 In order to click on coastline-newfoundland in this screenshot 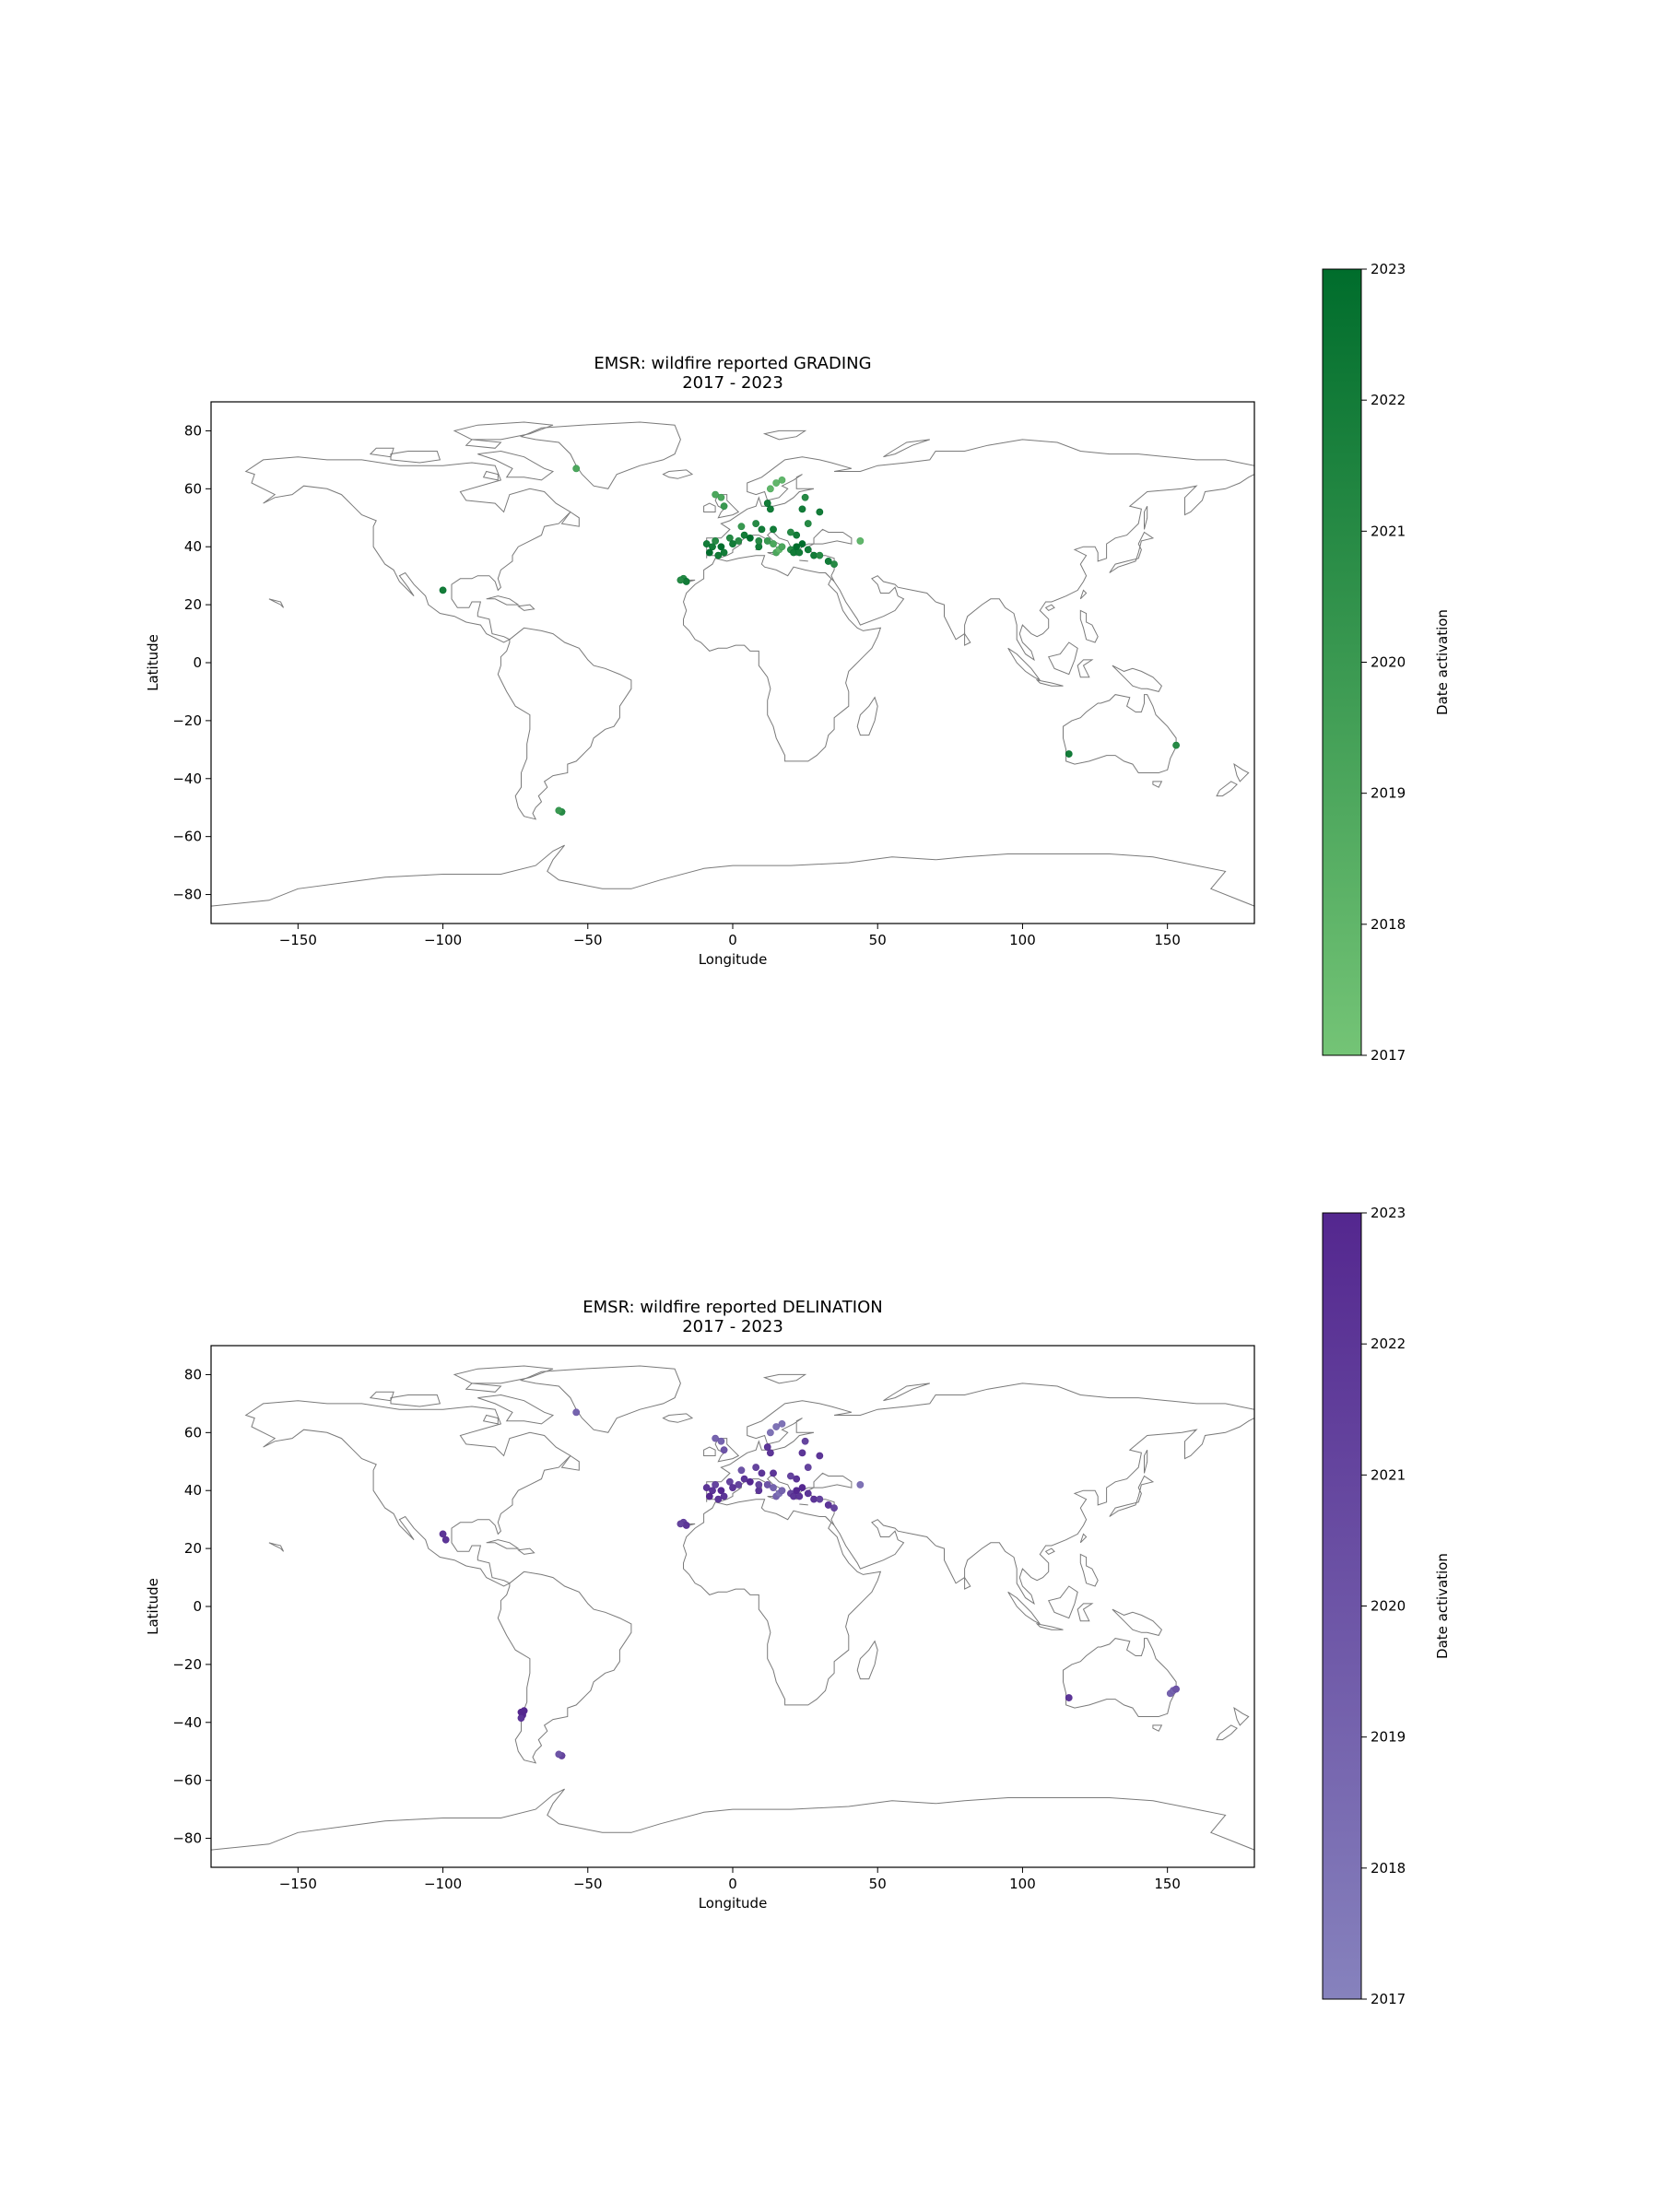, I will do `click(570, 519)`.